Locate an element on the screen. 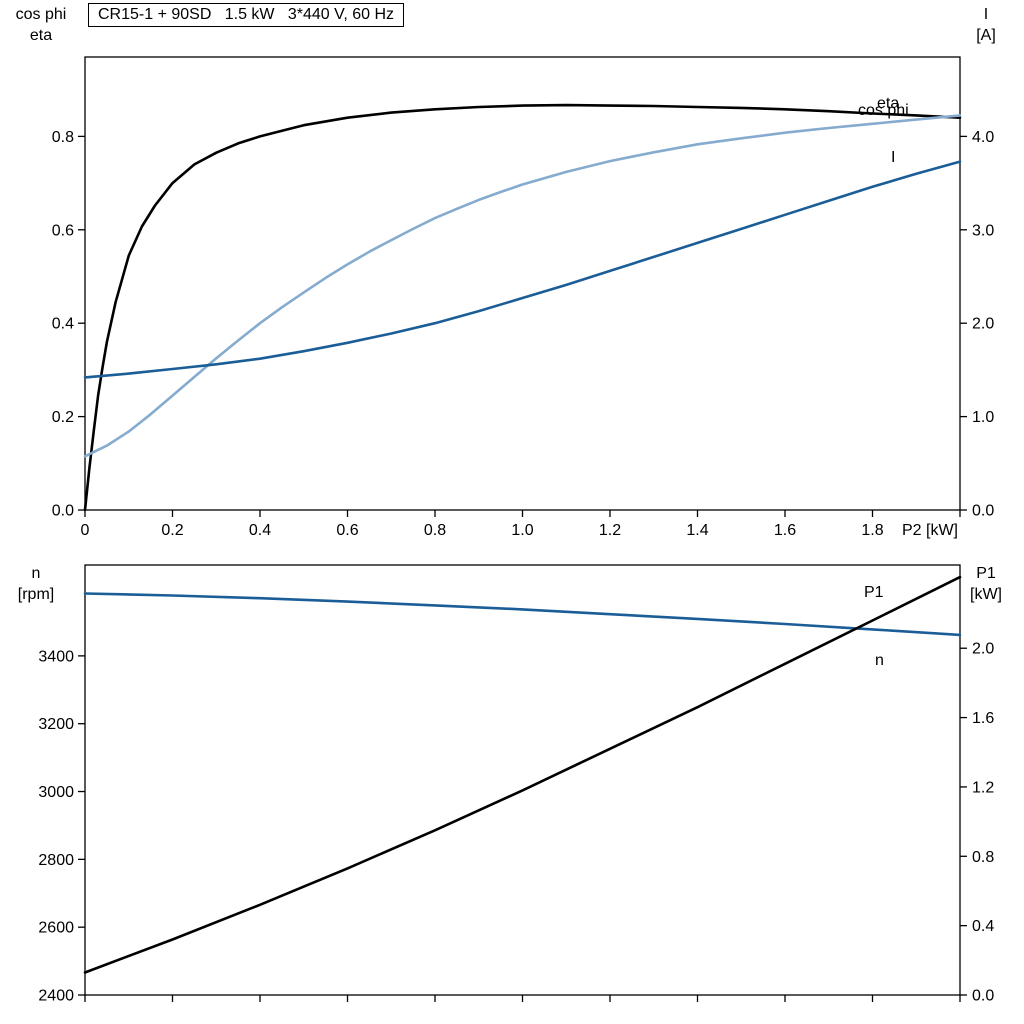 This screenshot has width=1024, height=1024. svg-text: 2800 is located at coordinates (56, 860).